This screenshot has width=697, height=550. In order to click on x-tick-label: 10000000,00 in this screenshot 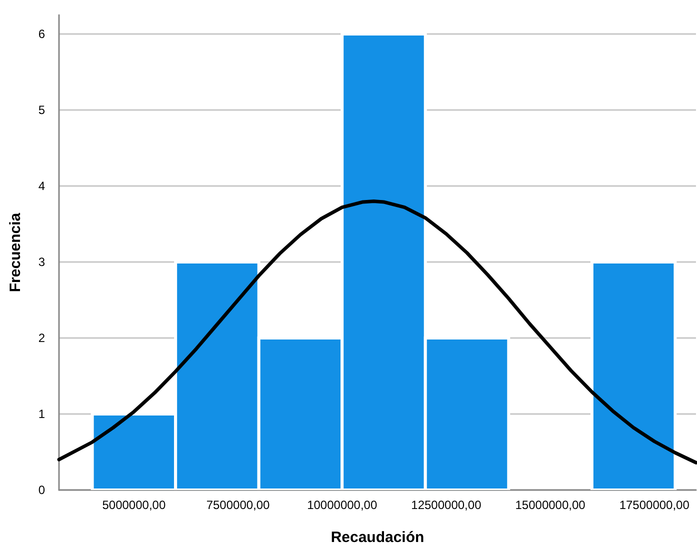, I will do `click(342, 505)`.